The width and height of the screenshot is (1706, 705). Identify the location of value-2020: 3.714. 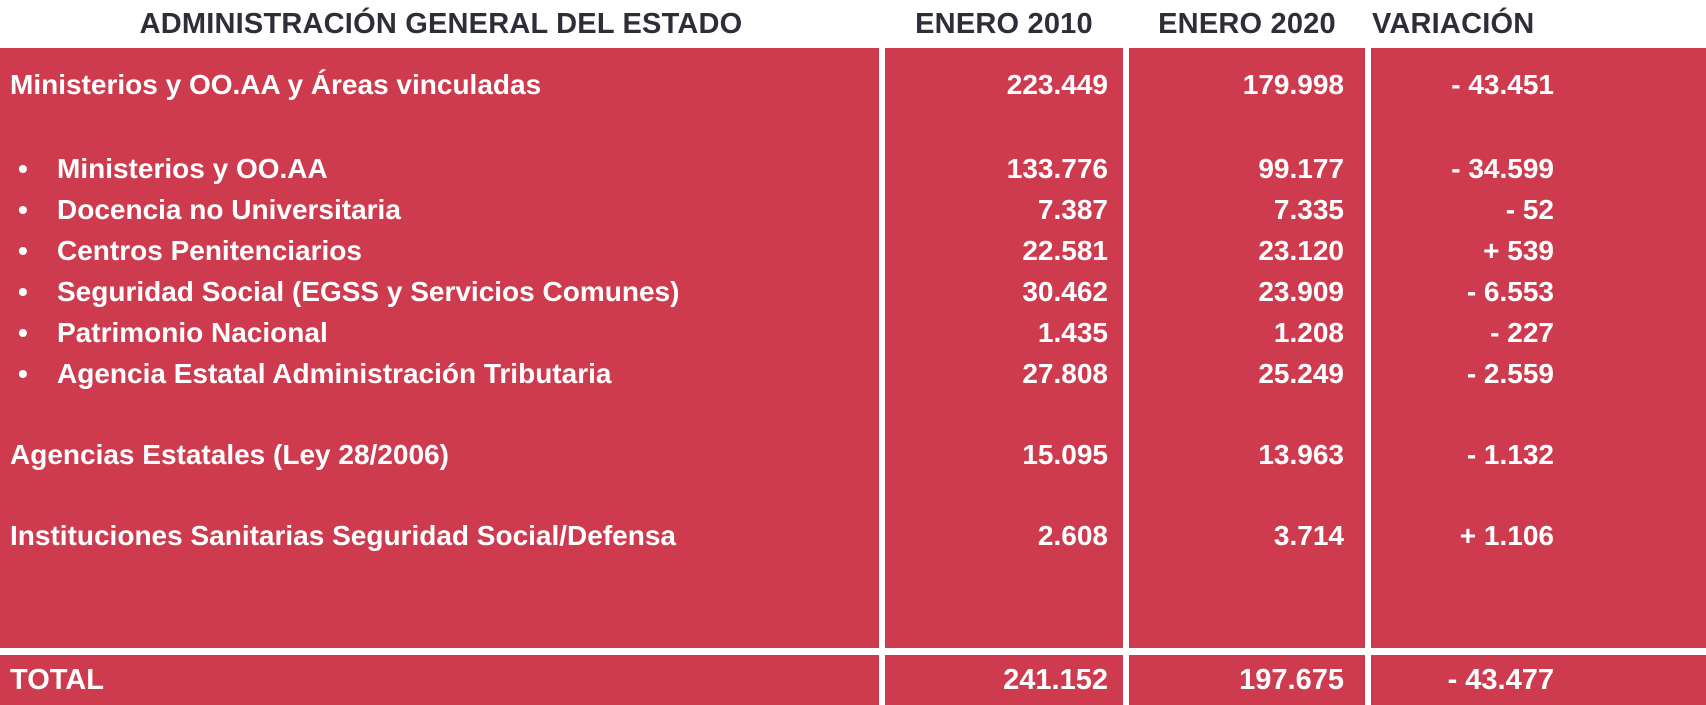
(1308, 535).